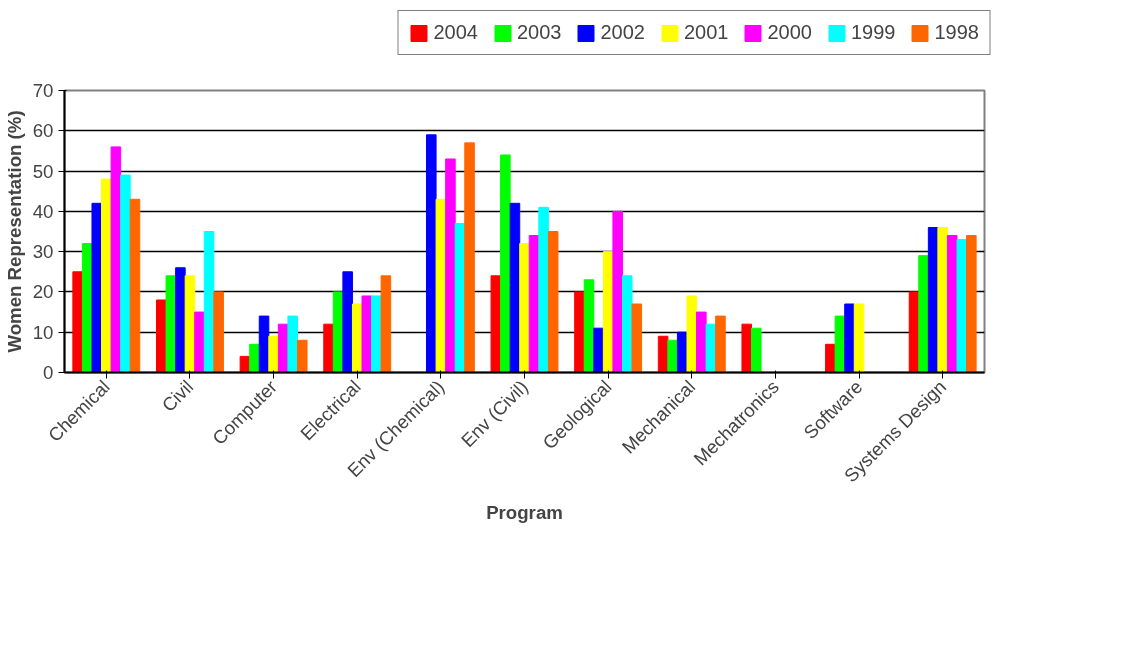 This screenshot has width=1129, height=664. I want to click on y-tick-label: 40, so click(43, 211).